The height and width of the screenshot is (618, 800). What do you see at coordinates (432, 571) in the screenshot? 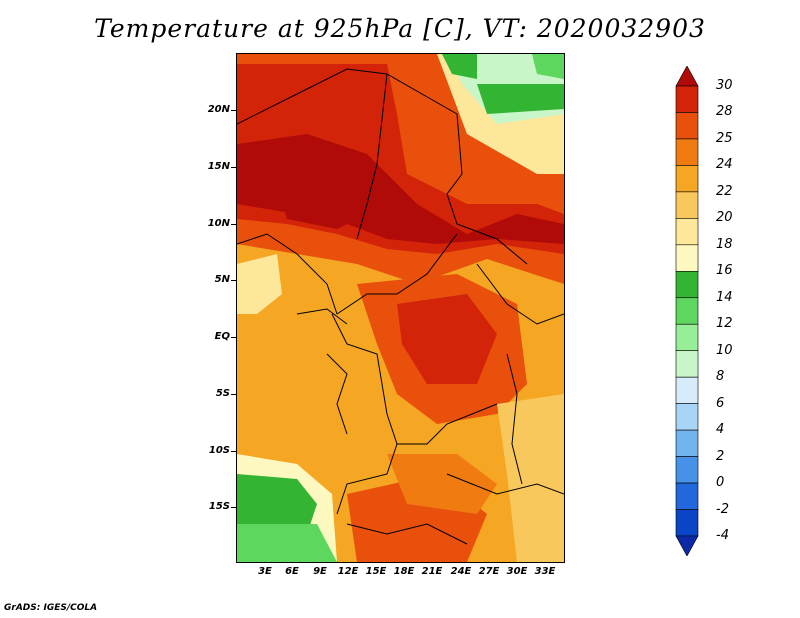
I see `lon-label-21e: 21E` at bounding box center [432, 571].